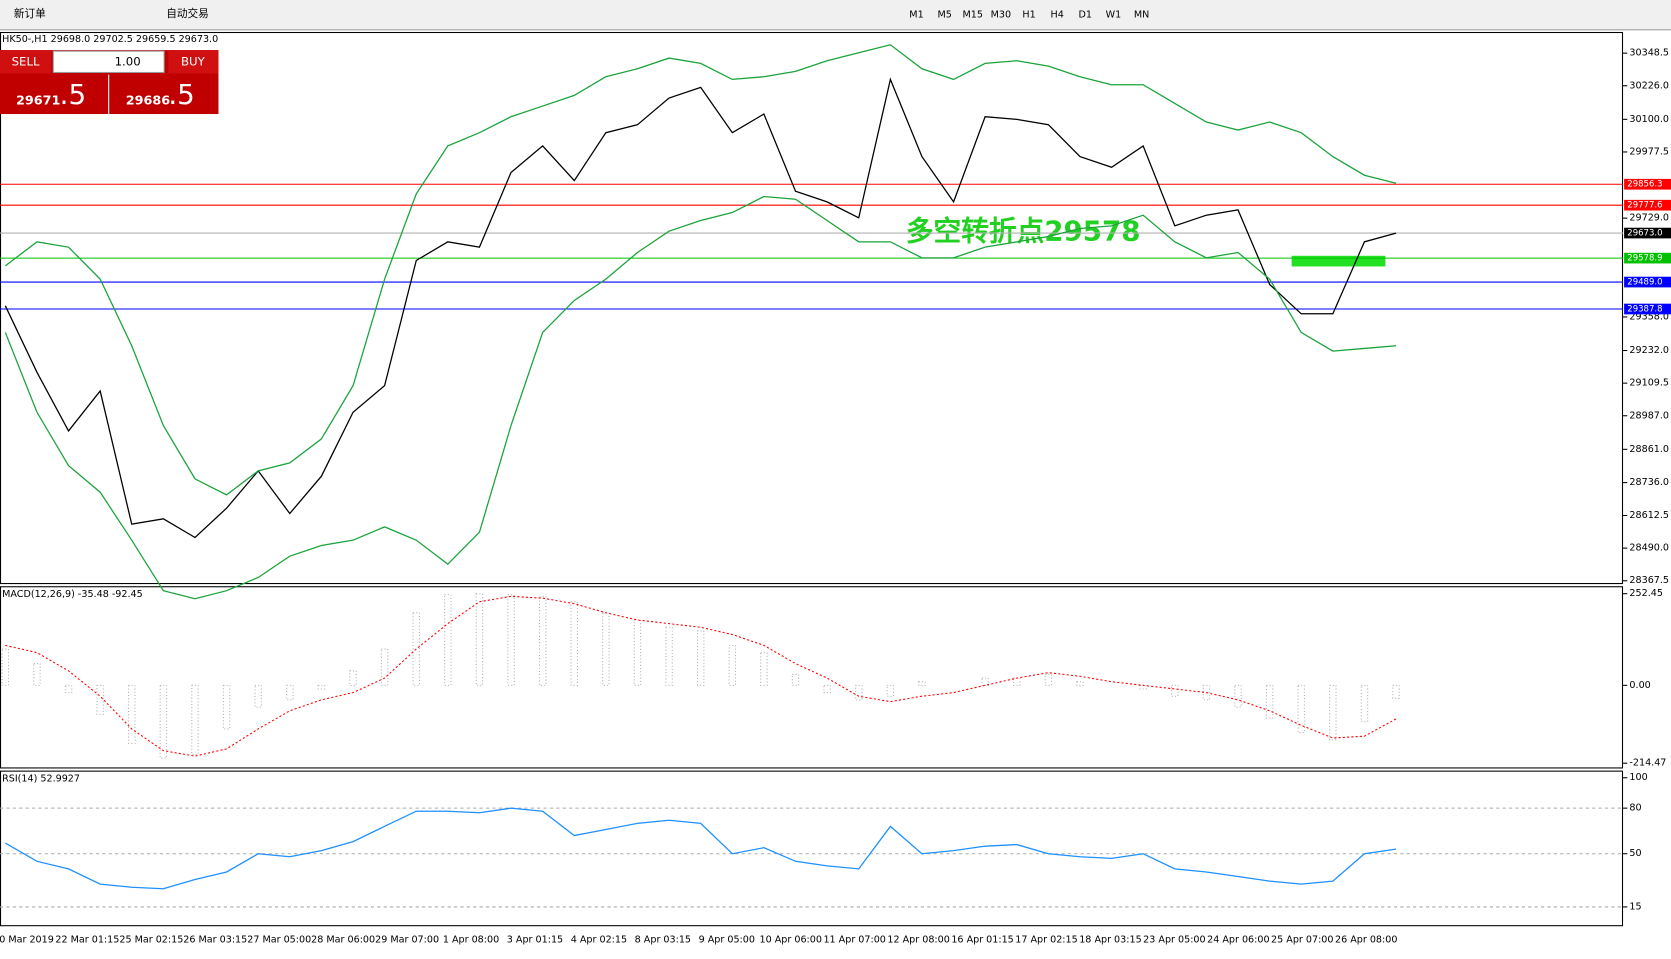 The height and width of the screenshot is (959, 1671). What do you see at coordinates (1646, 593) in the screenshot?
I see `y-tick-label: 252.45` at bounding box center [1646, 593].